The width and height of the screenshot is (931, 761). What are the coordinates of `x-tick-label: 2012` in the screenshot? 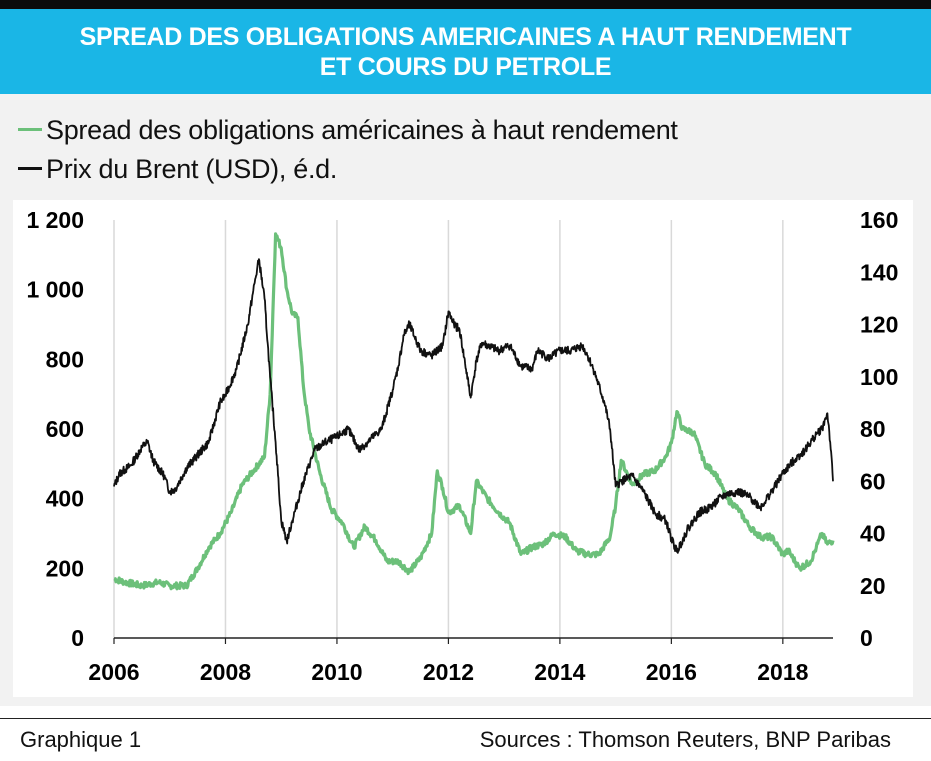 It's located at (448, 672).